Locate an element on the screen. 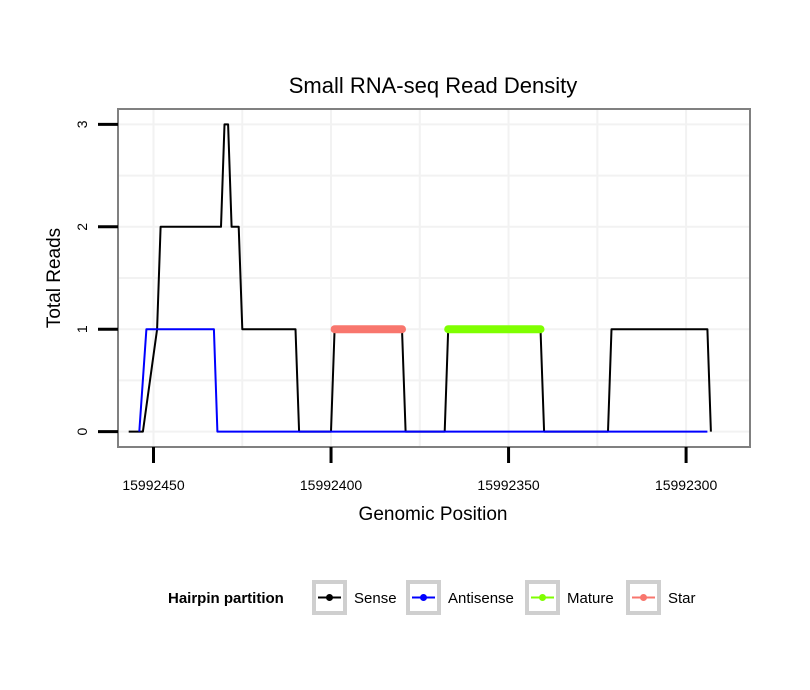 Image resolution: width=810 pixels, height=690 pixels. y-tick-label: 1 is located at coordinates (82, 329).